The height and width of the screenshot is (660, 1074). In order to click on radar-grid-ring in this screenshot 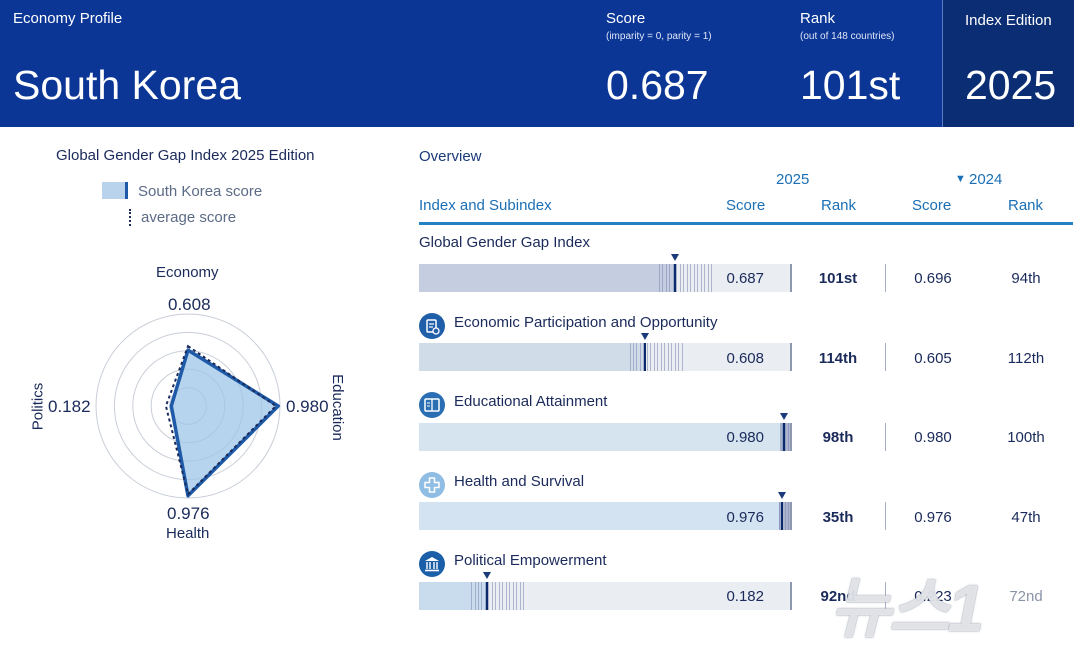, I will do `click(188, 406)`.